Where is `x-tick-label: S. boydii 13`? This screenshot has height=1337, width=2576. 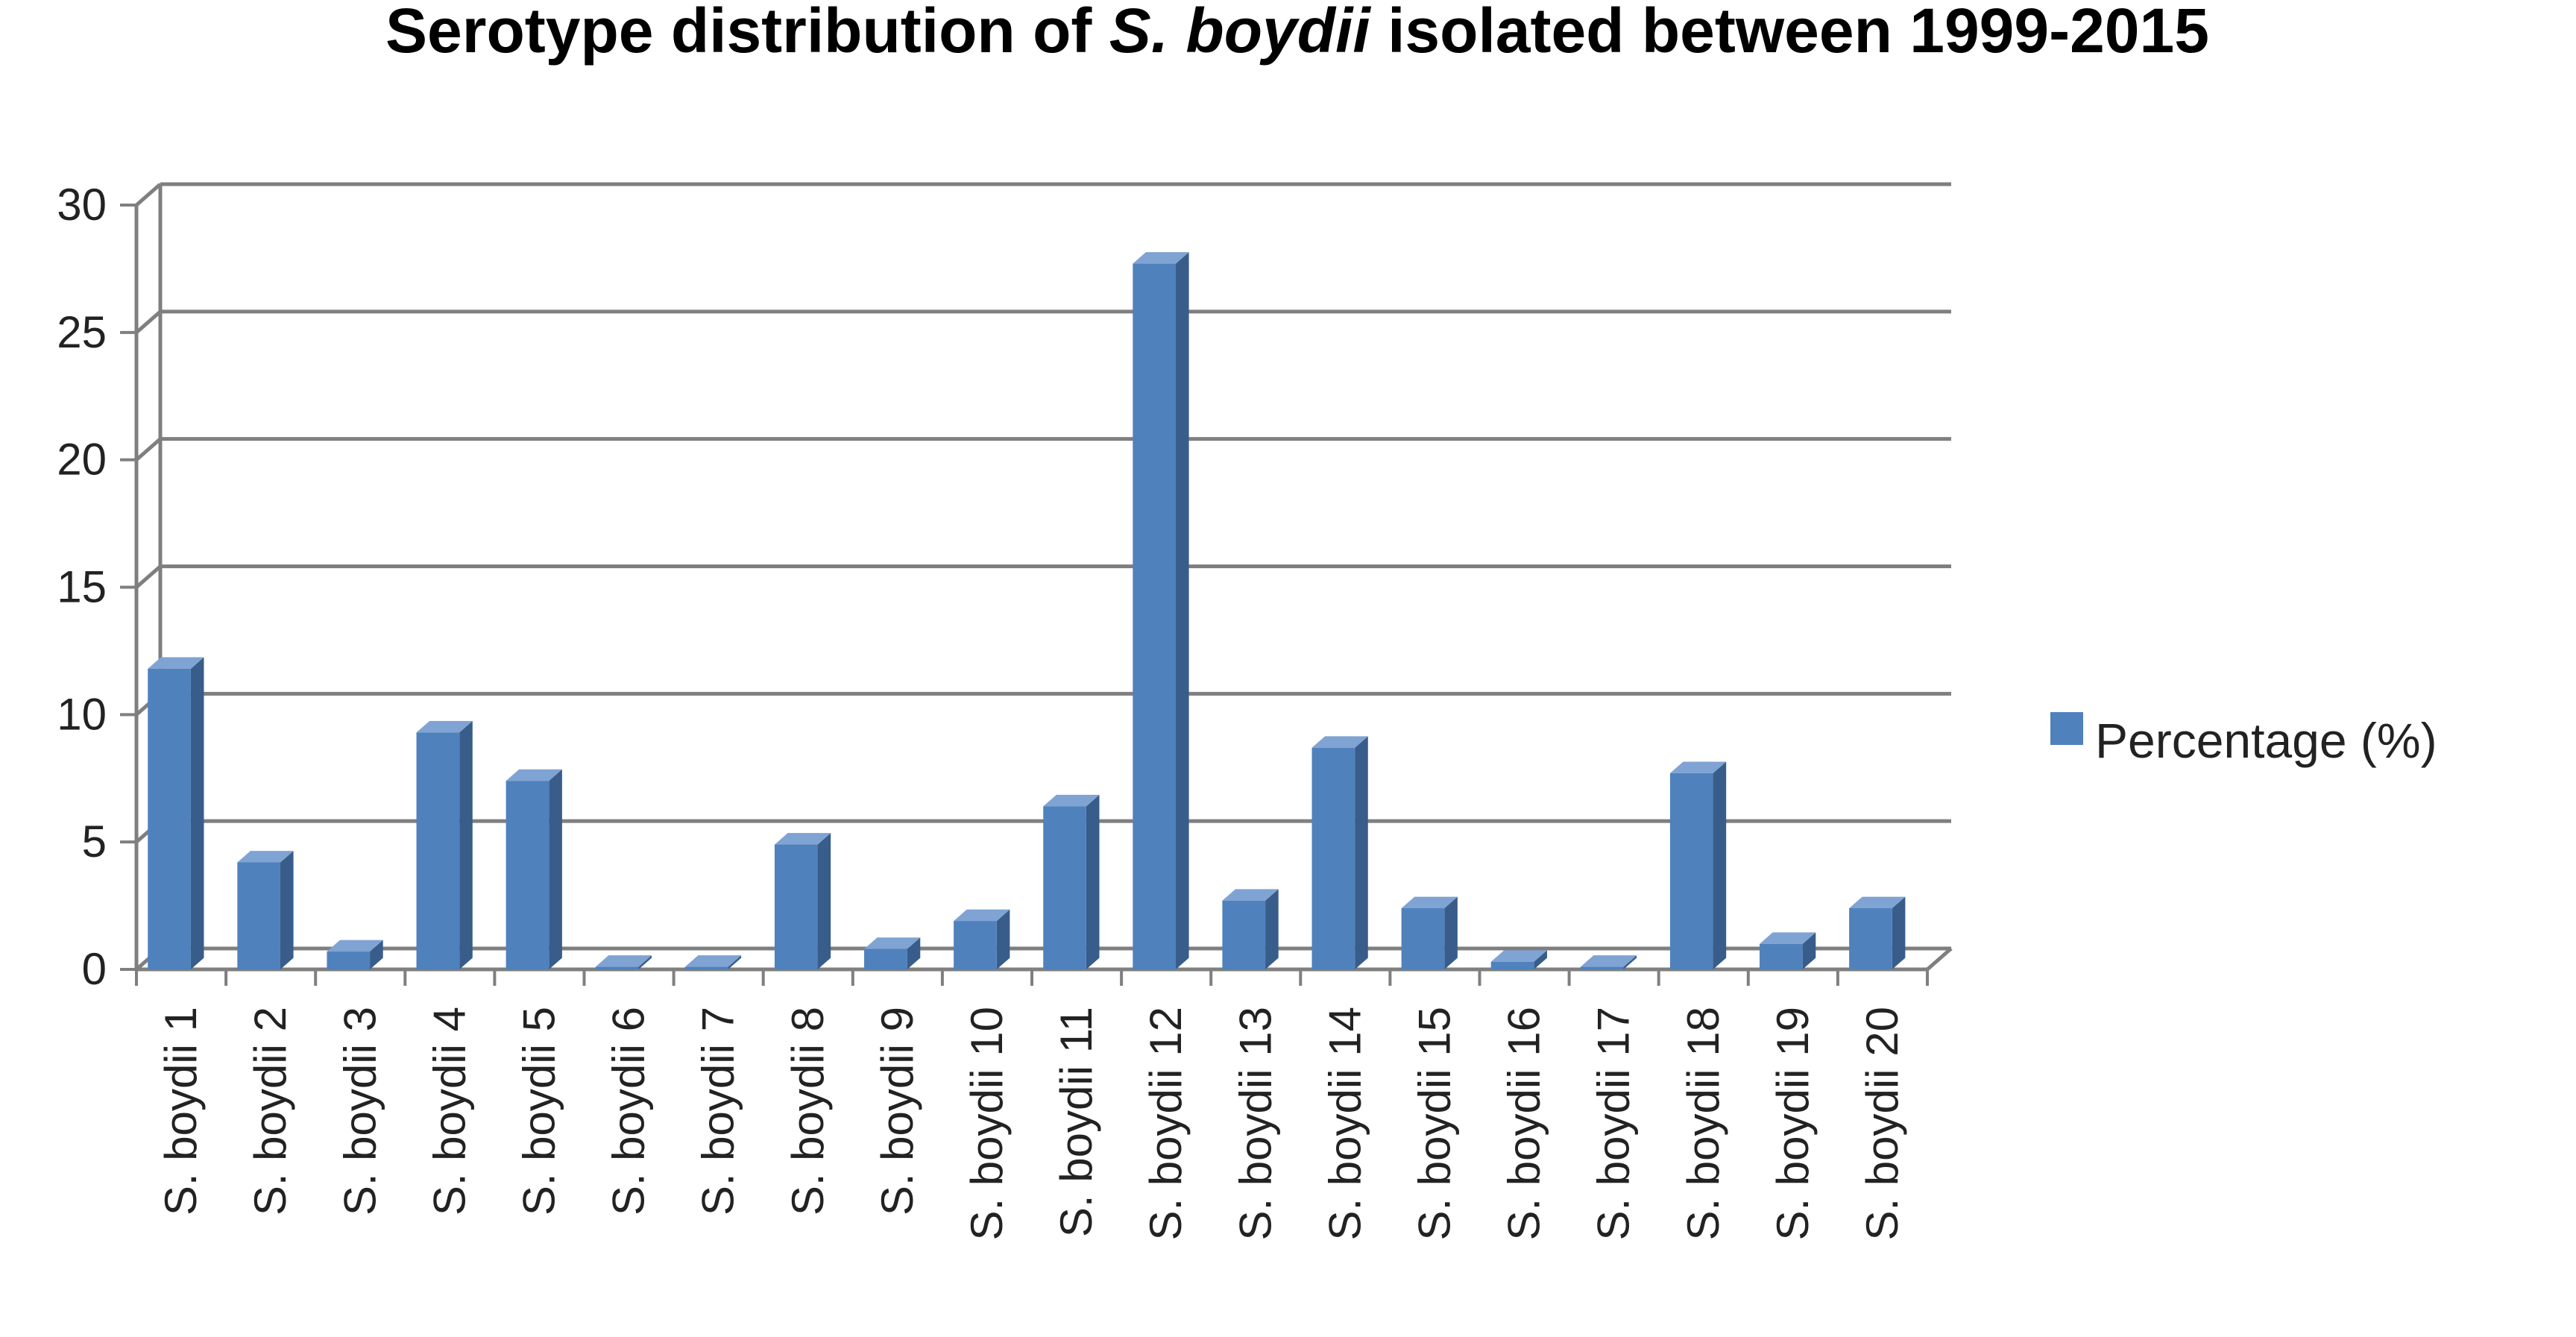
x-tick-label: S. boydii 13 is located at coordinates (1255, 1124).